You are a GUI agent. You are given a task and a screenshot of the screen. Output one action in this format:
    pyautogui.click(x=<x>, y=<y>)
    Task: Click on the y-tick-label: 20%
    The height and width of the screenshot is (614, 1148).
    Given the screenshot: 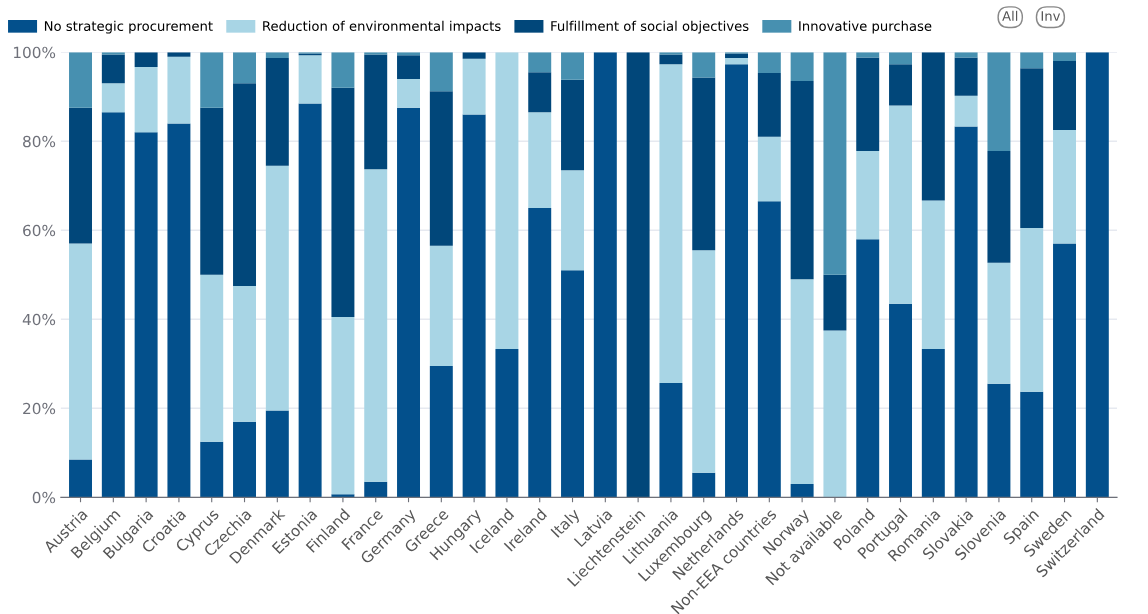 What is the action you would take?
    pyautogui.click(x=39, y=408)
    